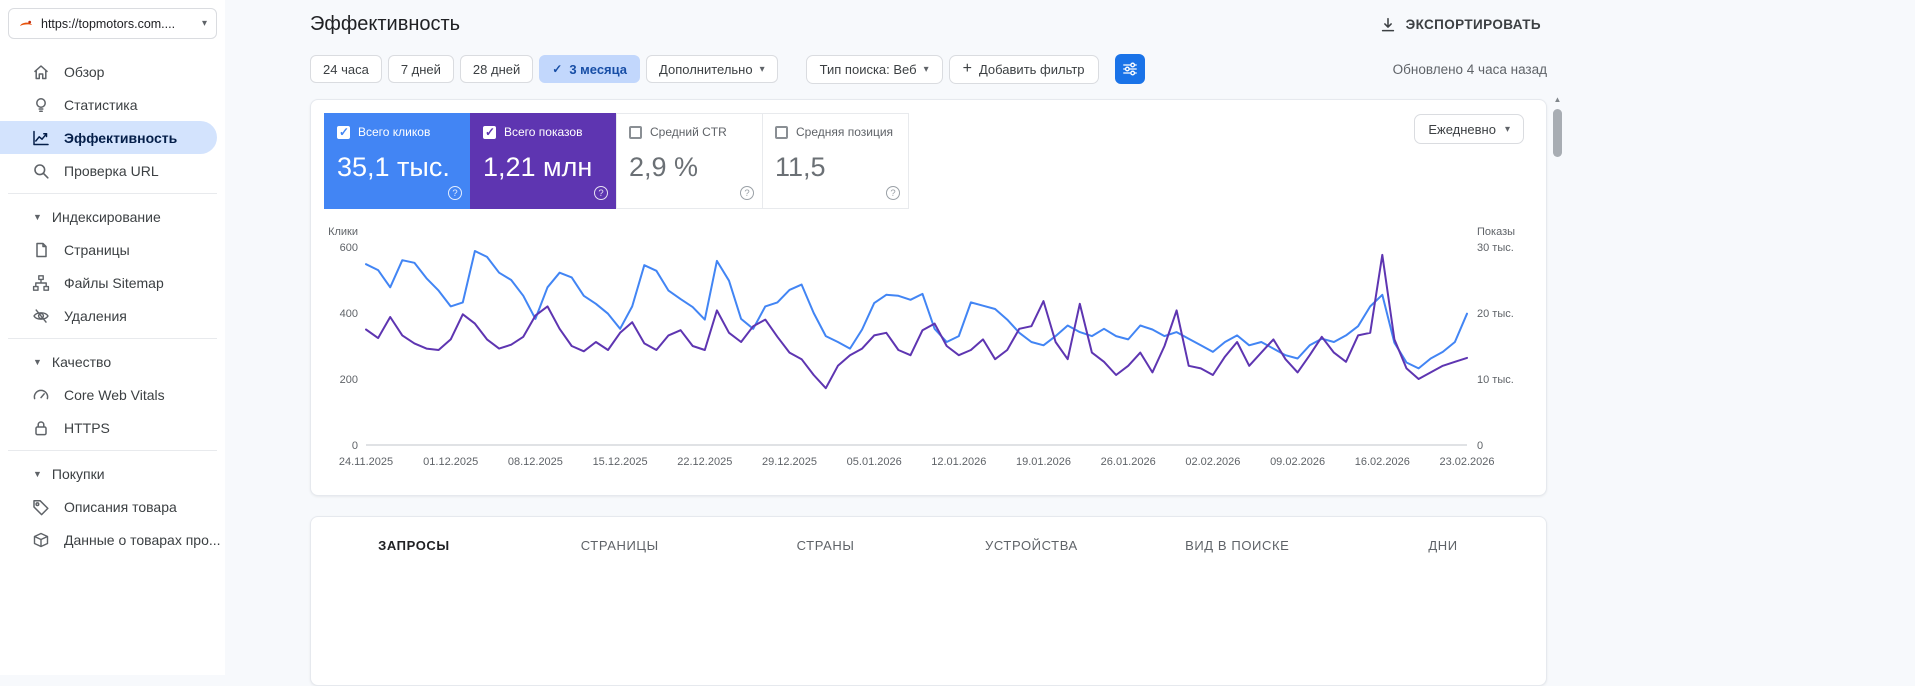 The image size is (1915, 686). I want to click on sidebar-item-core-web-vitals: Core Web Vitals, so click(112, 394).